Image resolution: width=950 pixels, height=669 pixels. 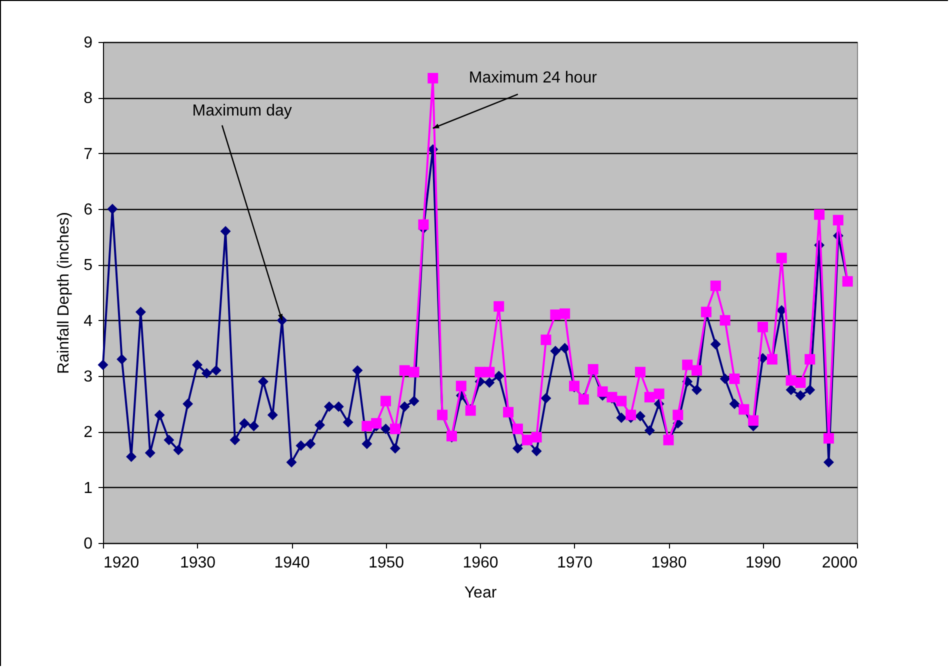 What do you see at coordinates (88, 377) in the screenshot?
I see `y-tick-label: 3` at bounding box center [88, 377].